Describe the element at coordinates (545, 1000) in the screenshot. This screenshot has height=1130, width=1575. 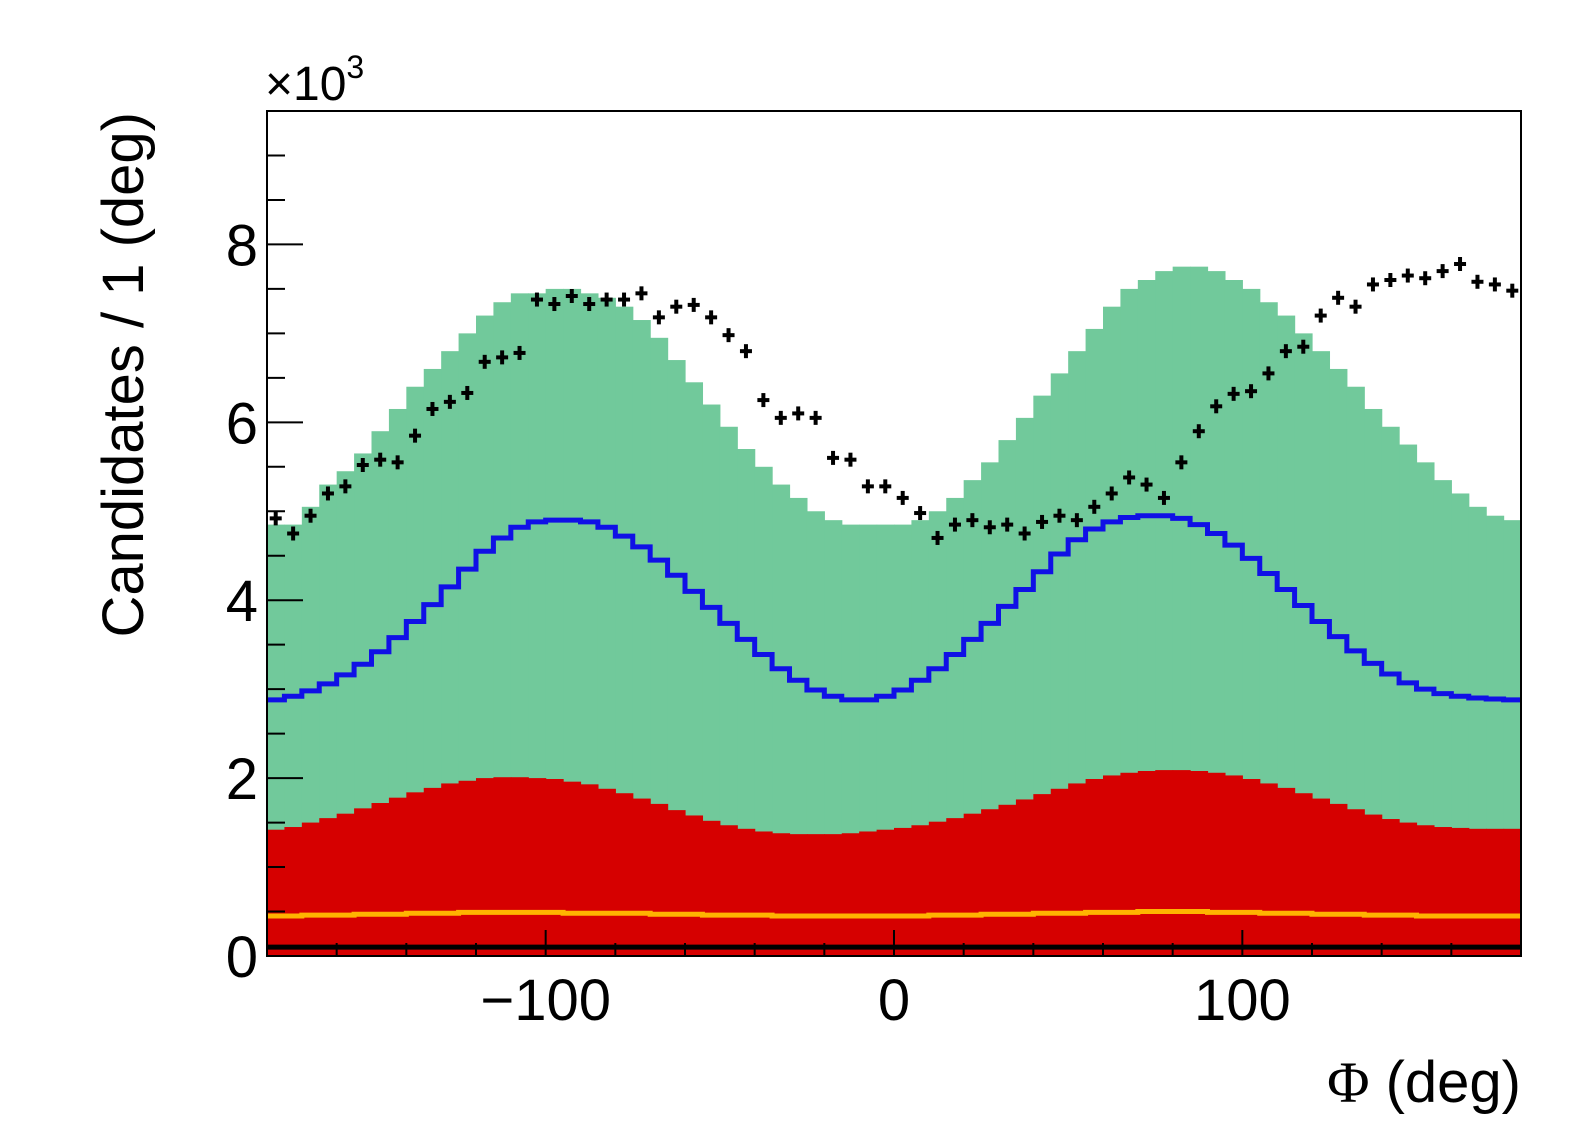
I see `x-tick-label: −100` at that location.